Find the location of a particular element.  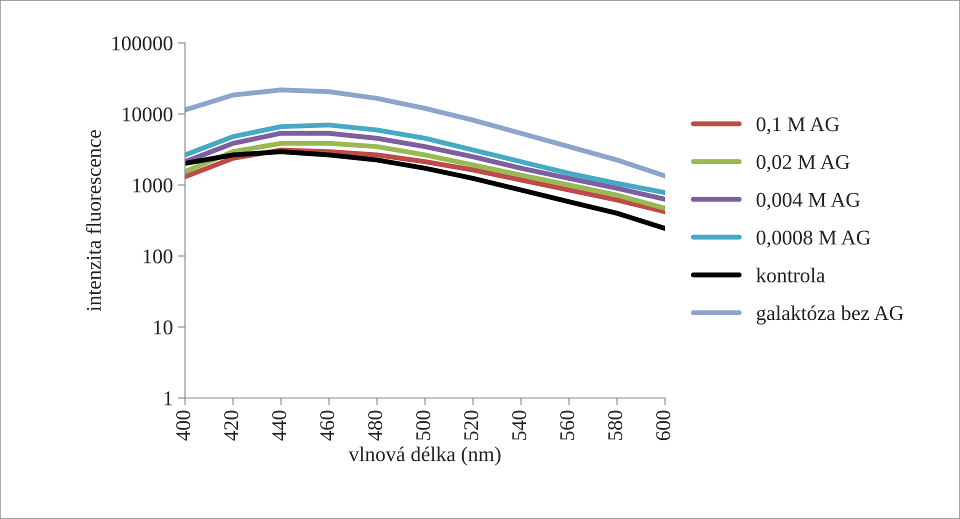

legend-label: 0,004 M AG is located at coordinates (808, 201).